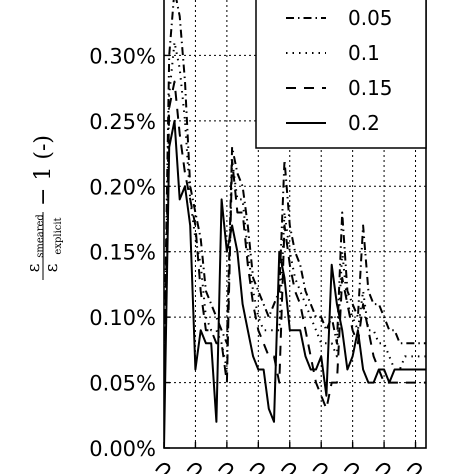  What do you see at coordinates (122, 56) in the screenshot?
I see `y-tick-label: 0.30%` at bounding box center [122, 56].